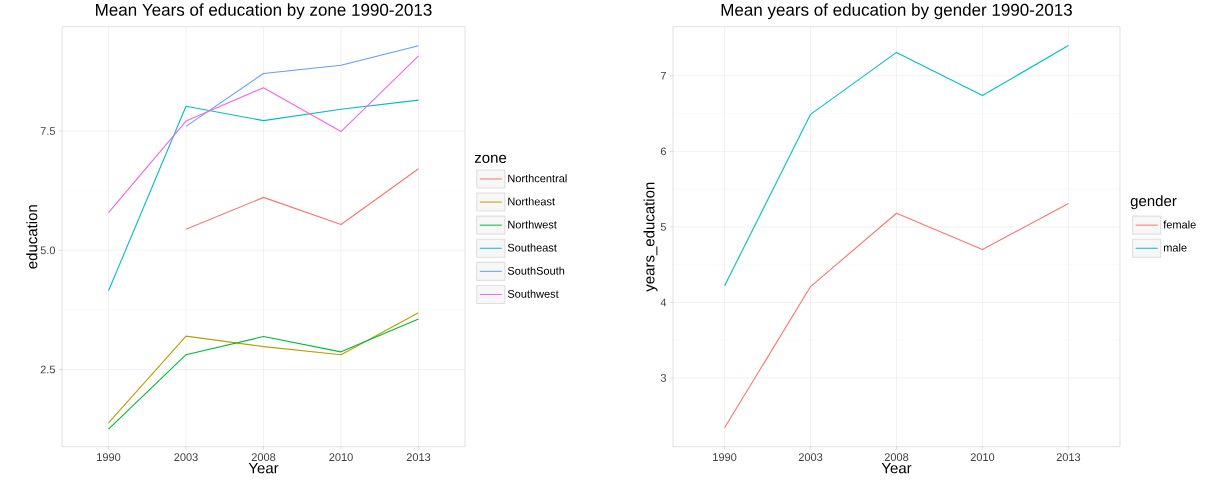  What do you see at coordinates (650, 237) in the screenshot?
I see `y-axis-title: years_education` at bounding box center [650, 237].